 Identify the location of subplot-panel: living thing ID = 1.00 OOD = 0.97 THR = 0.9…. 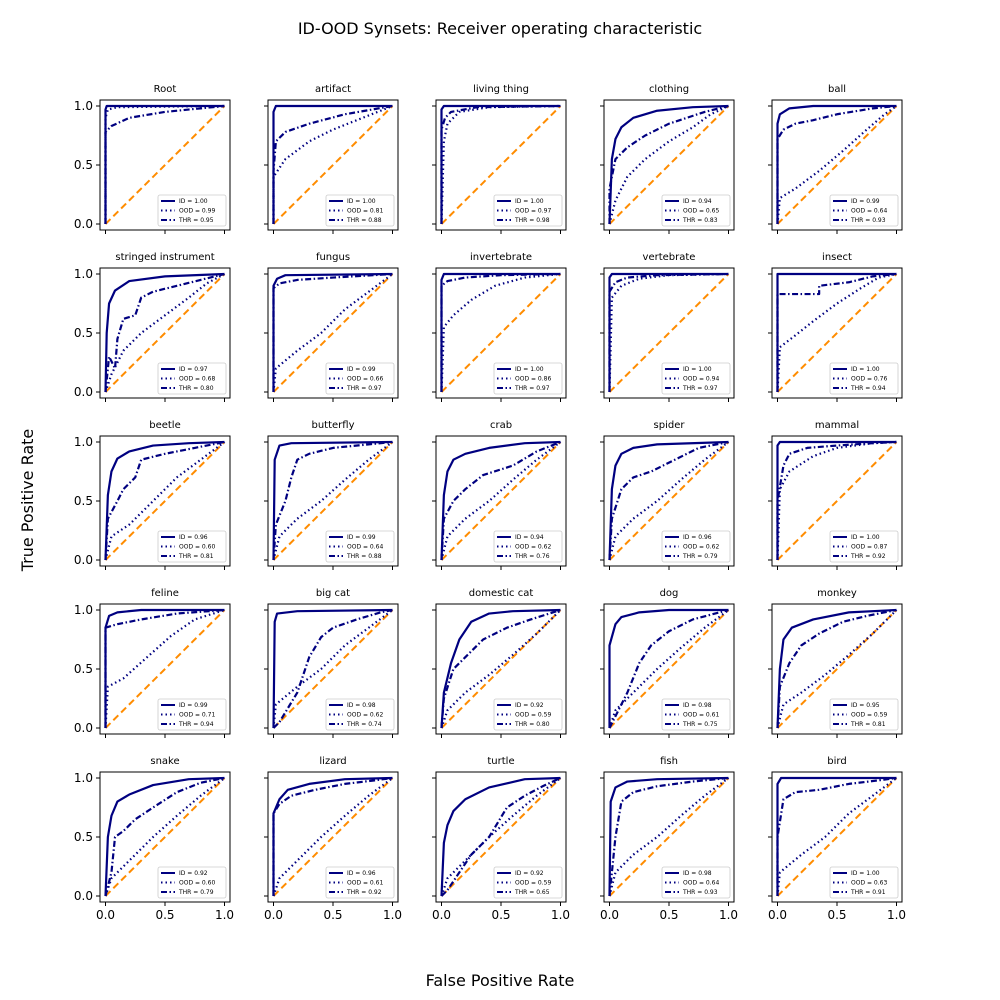
(499, 159).